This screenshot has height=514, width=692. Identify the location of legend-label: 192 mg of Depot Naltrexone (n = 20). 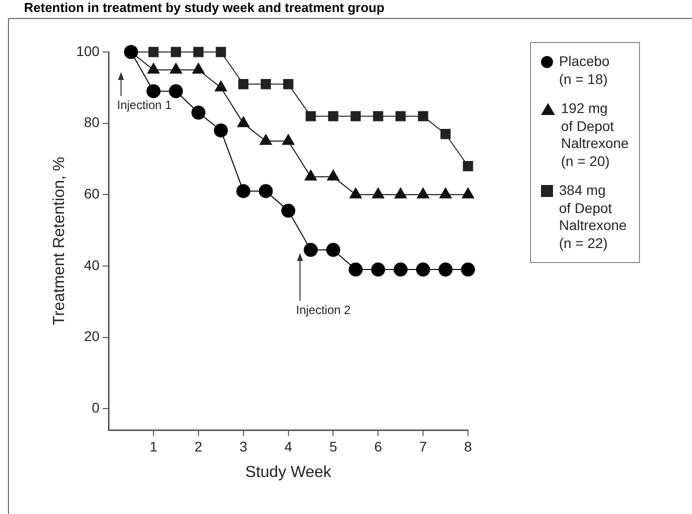
(595, 135).